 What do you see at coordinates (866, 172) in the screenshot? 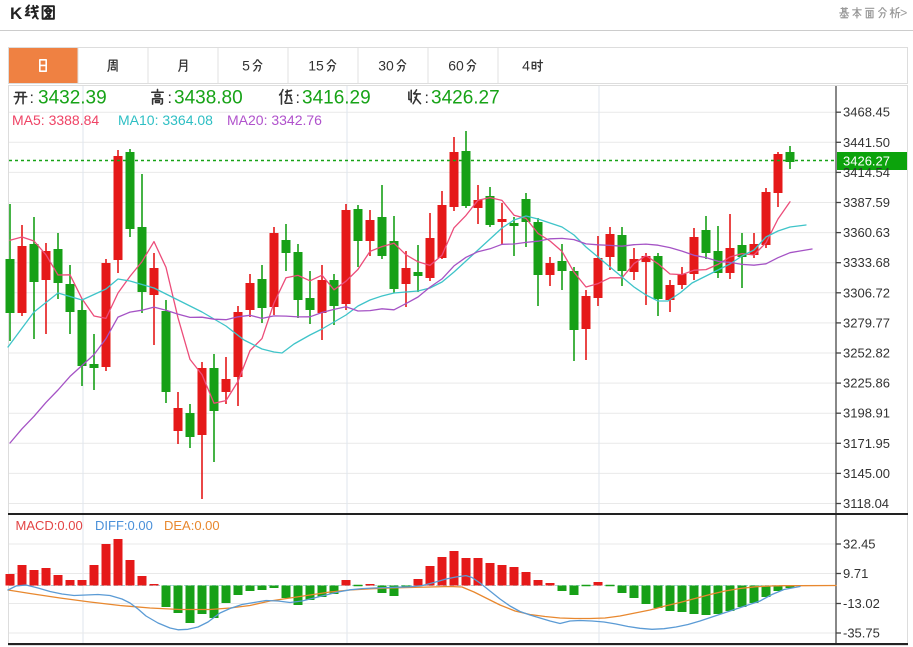
I see `svg-text: 3414.54` at bounding box center [866, 172].